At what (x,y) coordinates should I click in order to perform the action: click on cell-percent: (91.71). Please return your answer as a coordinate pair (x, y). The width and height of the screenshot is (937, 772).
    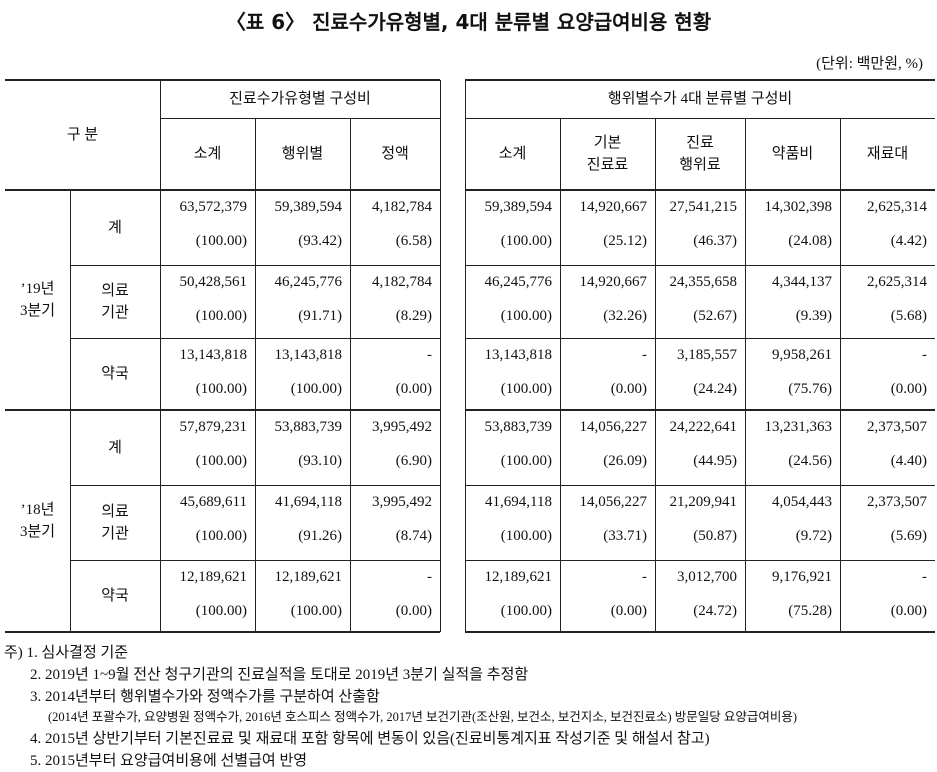
    Looking at the image, I should click on (320, 316).